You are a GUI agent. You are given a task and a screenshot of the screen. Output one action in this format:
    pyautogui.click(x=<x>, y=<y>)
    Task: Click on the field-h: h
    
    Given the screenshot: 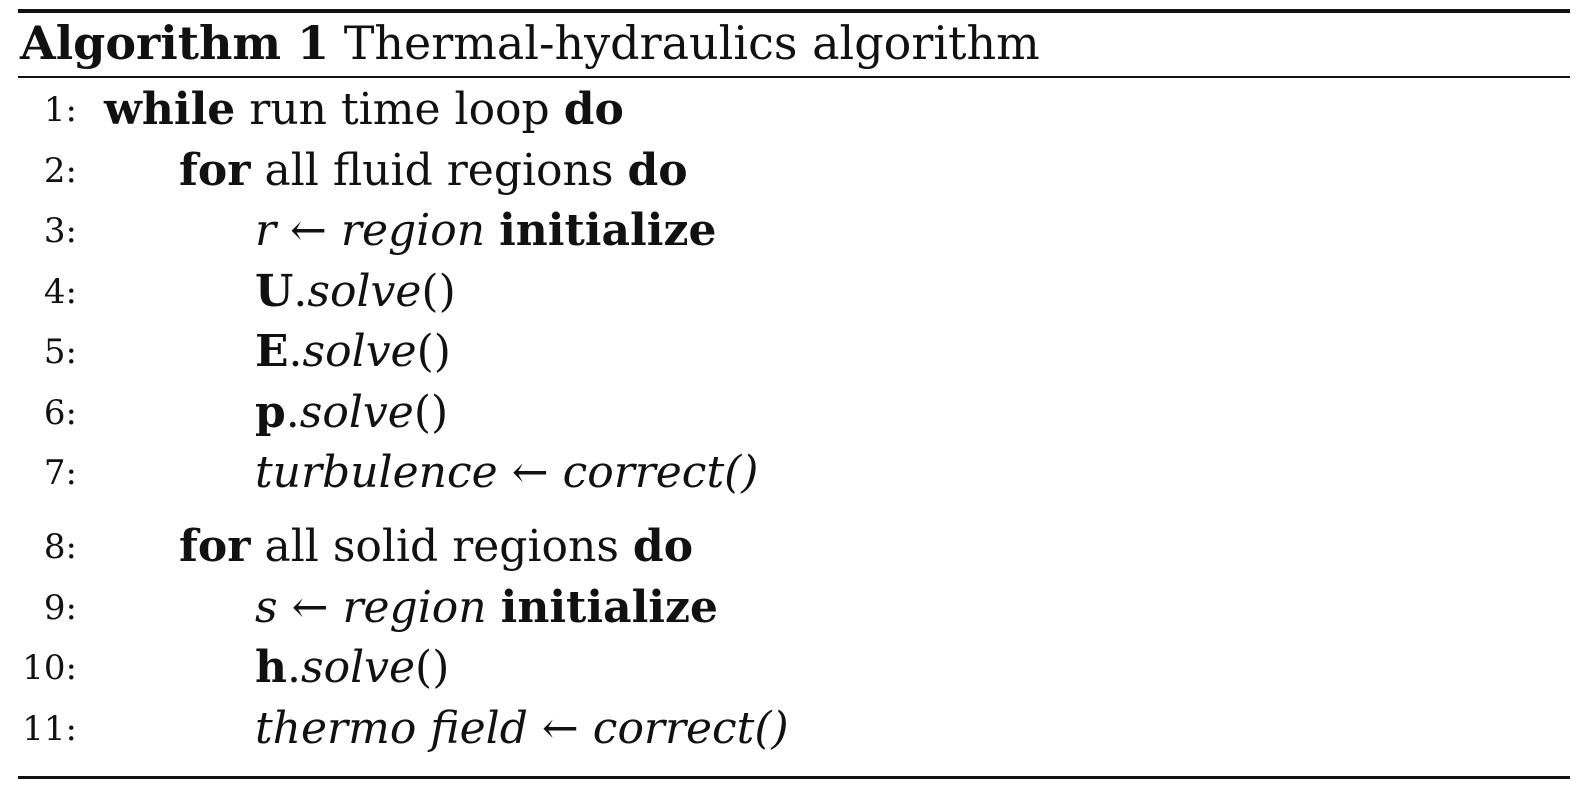 What is the action you would take?
    pyautogui.click(x=271, y=667)
    